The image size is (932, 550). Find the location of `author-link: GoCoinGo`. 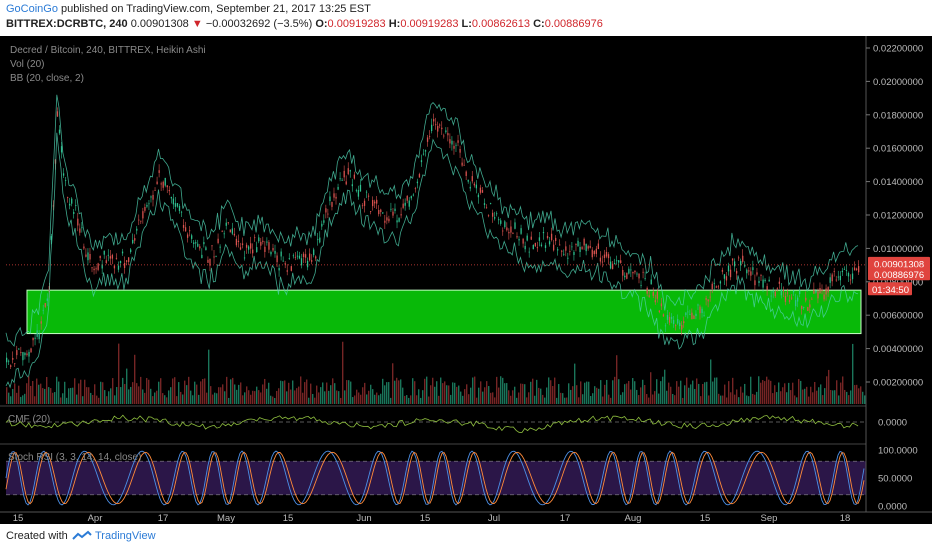

author-link: GoCoinGo is located at coordinates (32, 9).